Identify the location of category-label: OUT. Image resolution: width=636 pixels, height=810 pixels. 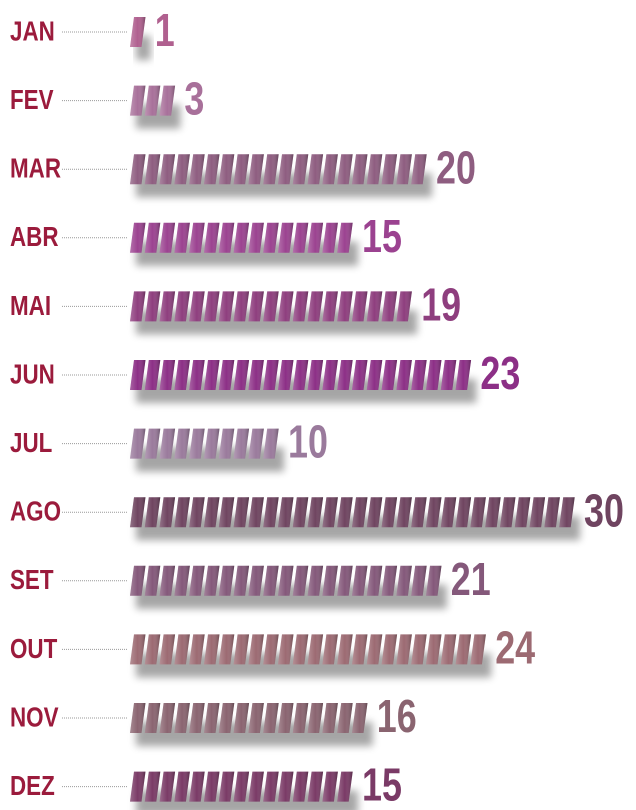
(34, 649).